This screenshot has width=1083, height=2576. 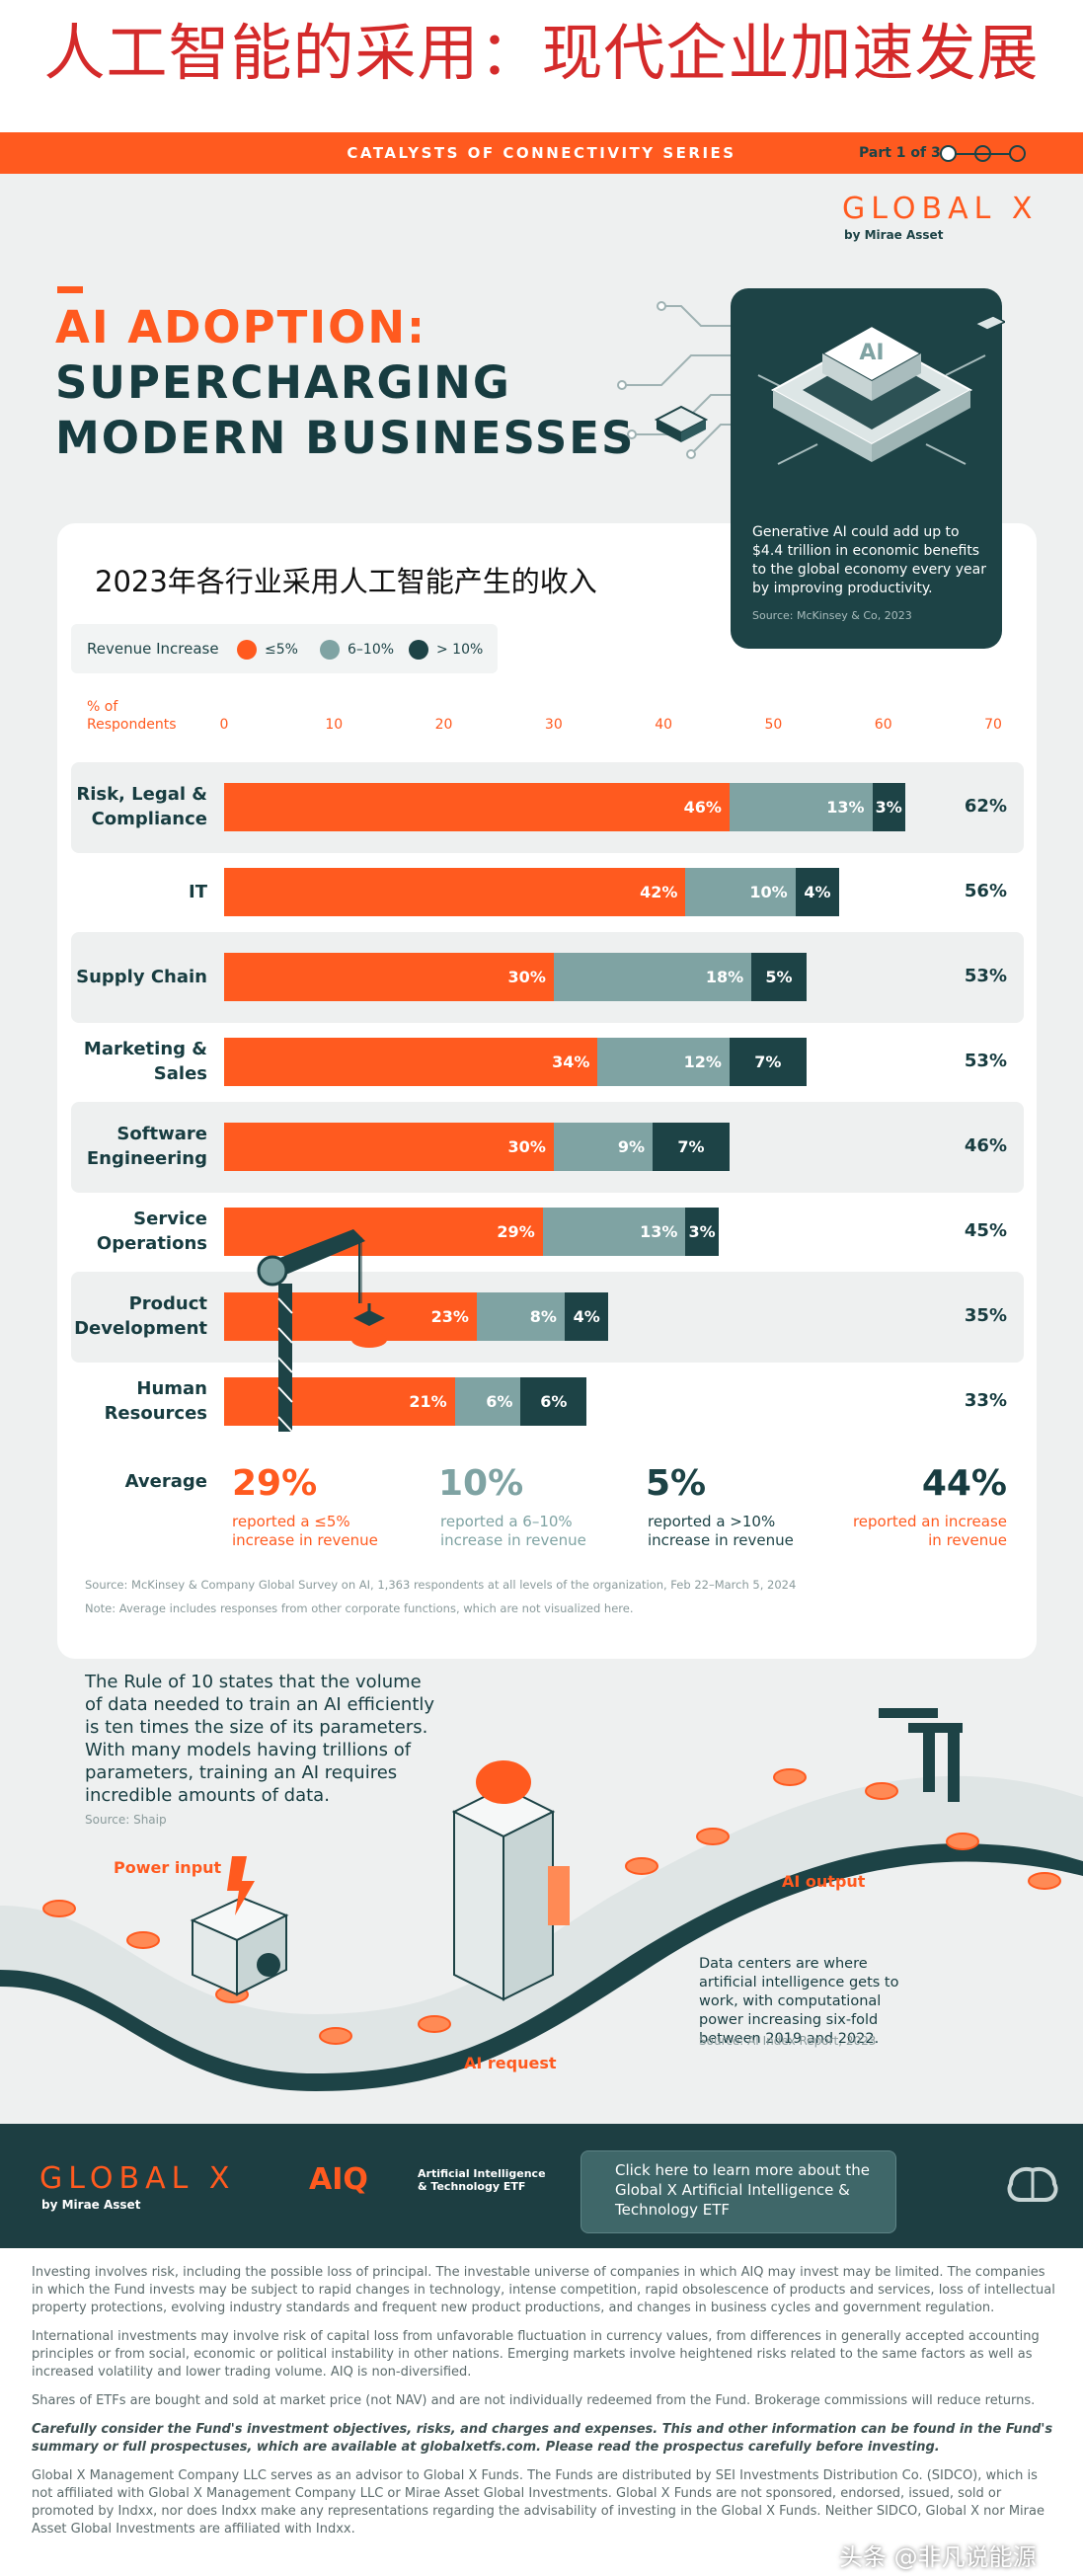 I want to click on bar-segment-mid: 6%, so click(x=488, y=1401).